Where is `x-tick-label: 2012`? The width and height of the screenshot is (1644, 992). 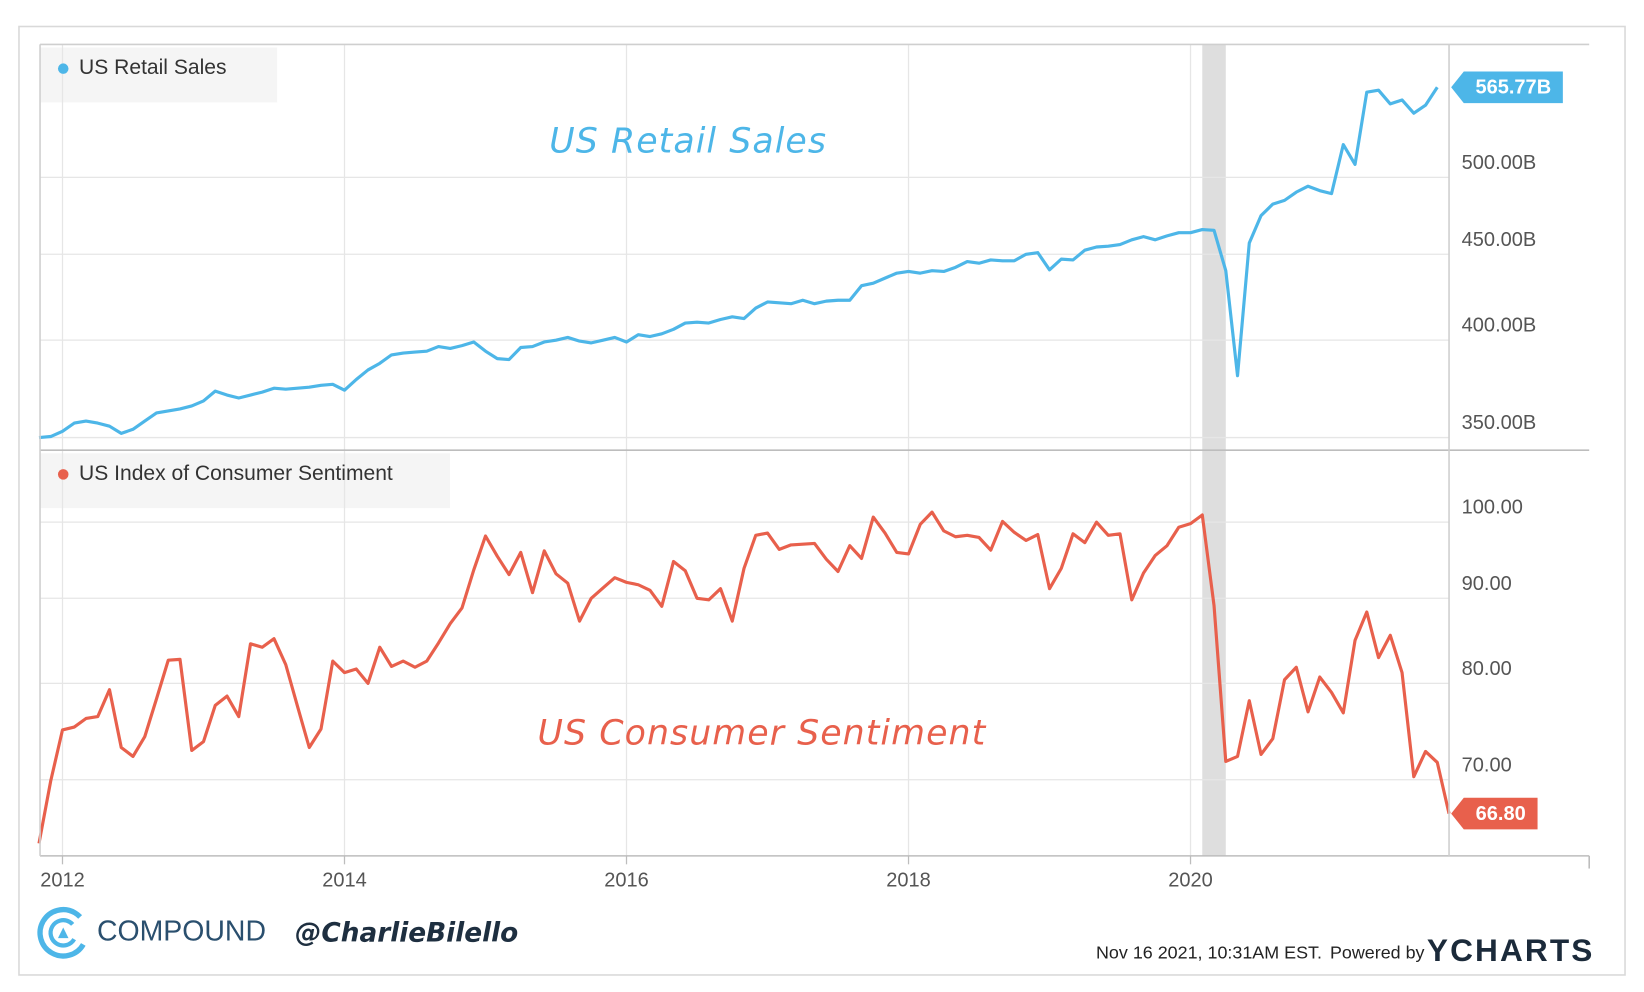
x-tick-label: 2012 is located at coordinates (62, 880).